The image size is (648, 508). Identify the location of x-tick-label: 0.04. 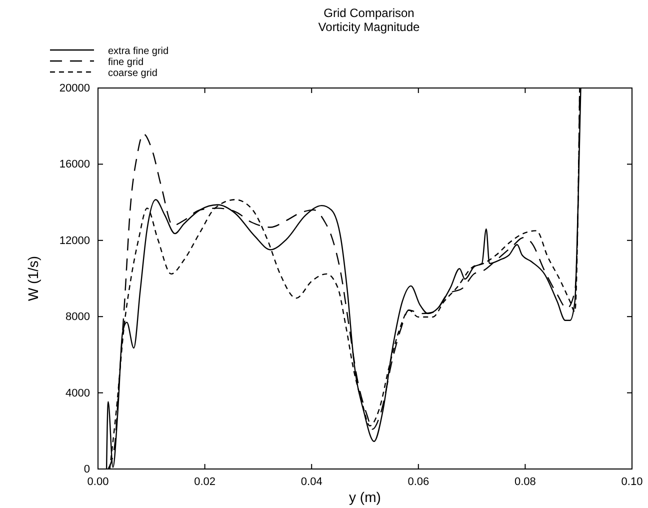
(311, 482).